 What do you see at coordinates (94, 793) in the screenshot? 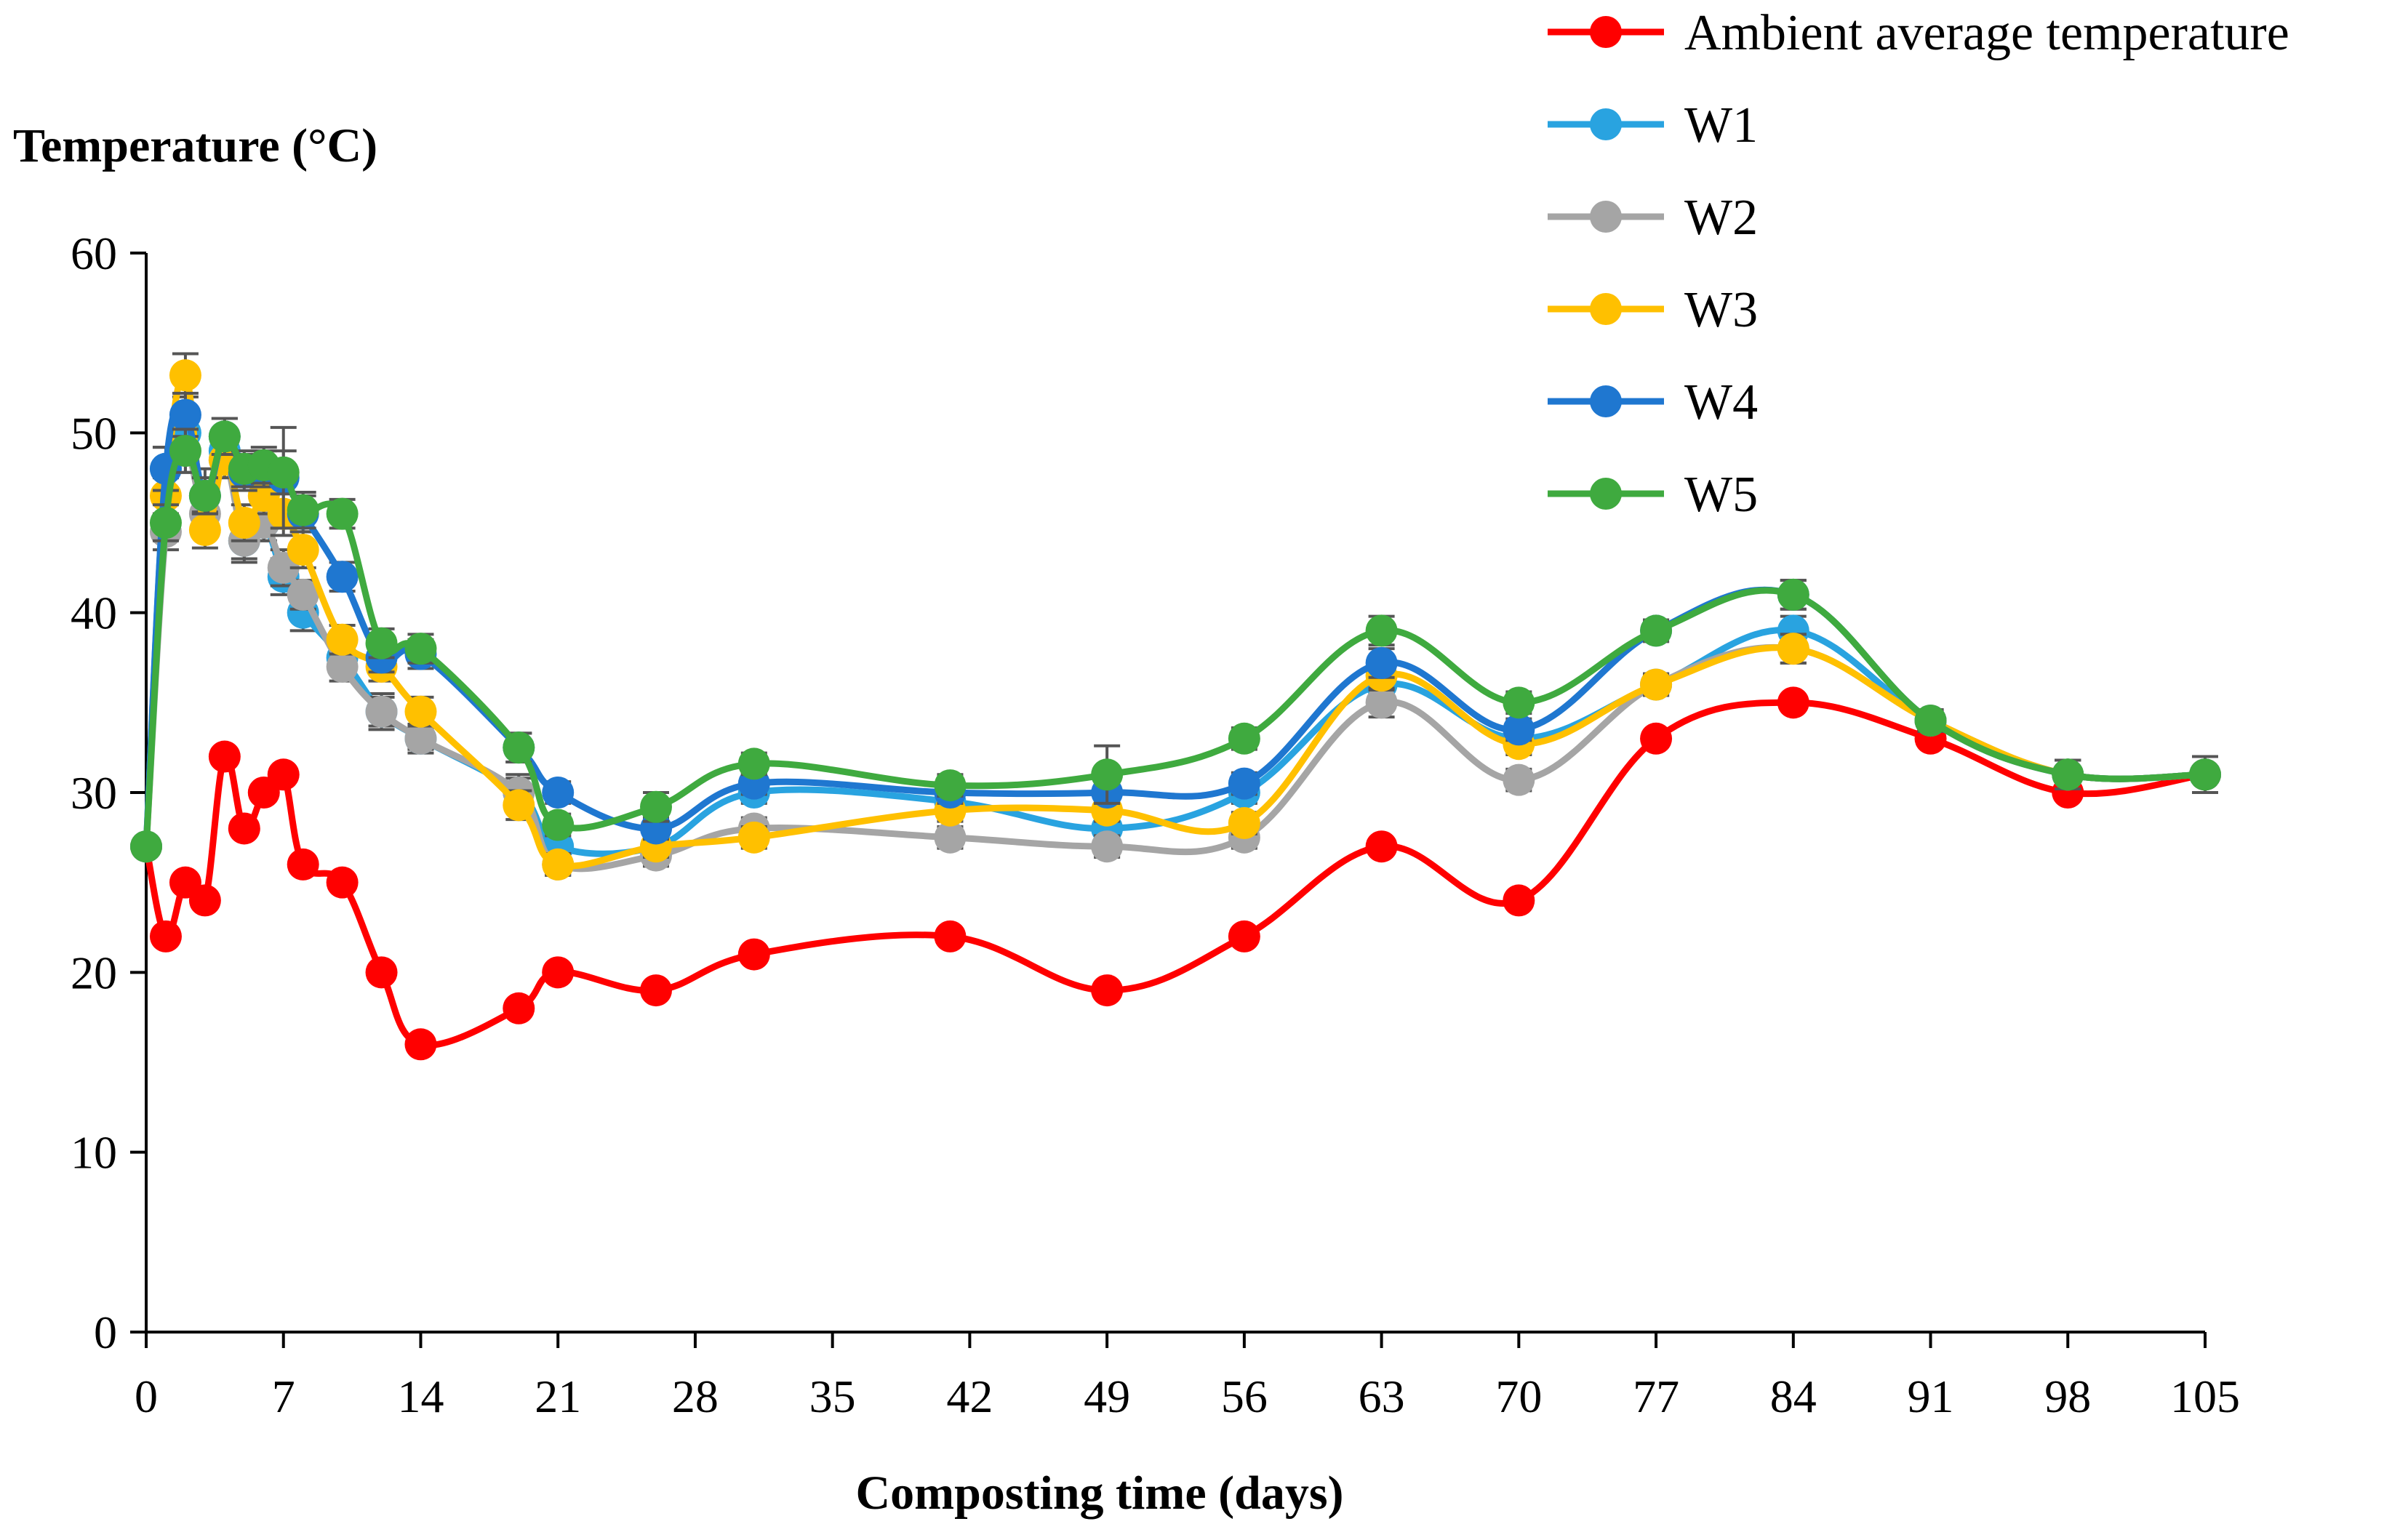
I see `y-tick-label: 30` at bounding box center [94, 793].